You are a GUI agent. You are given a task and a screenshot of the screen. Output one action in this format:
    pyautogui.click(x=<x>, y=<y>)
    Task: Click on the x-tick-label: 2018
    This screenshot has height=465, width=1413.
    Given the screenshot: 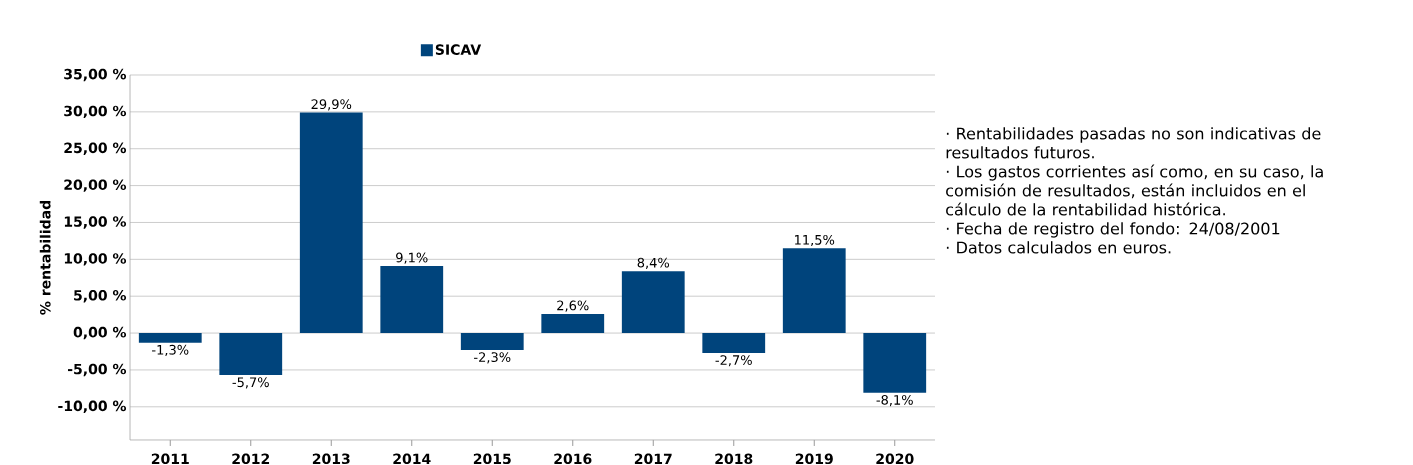 What is the action you would take?
    pyautogui.click(x=734, y=459)
    